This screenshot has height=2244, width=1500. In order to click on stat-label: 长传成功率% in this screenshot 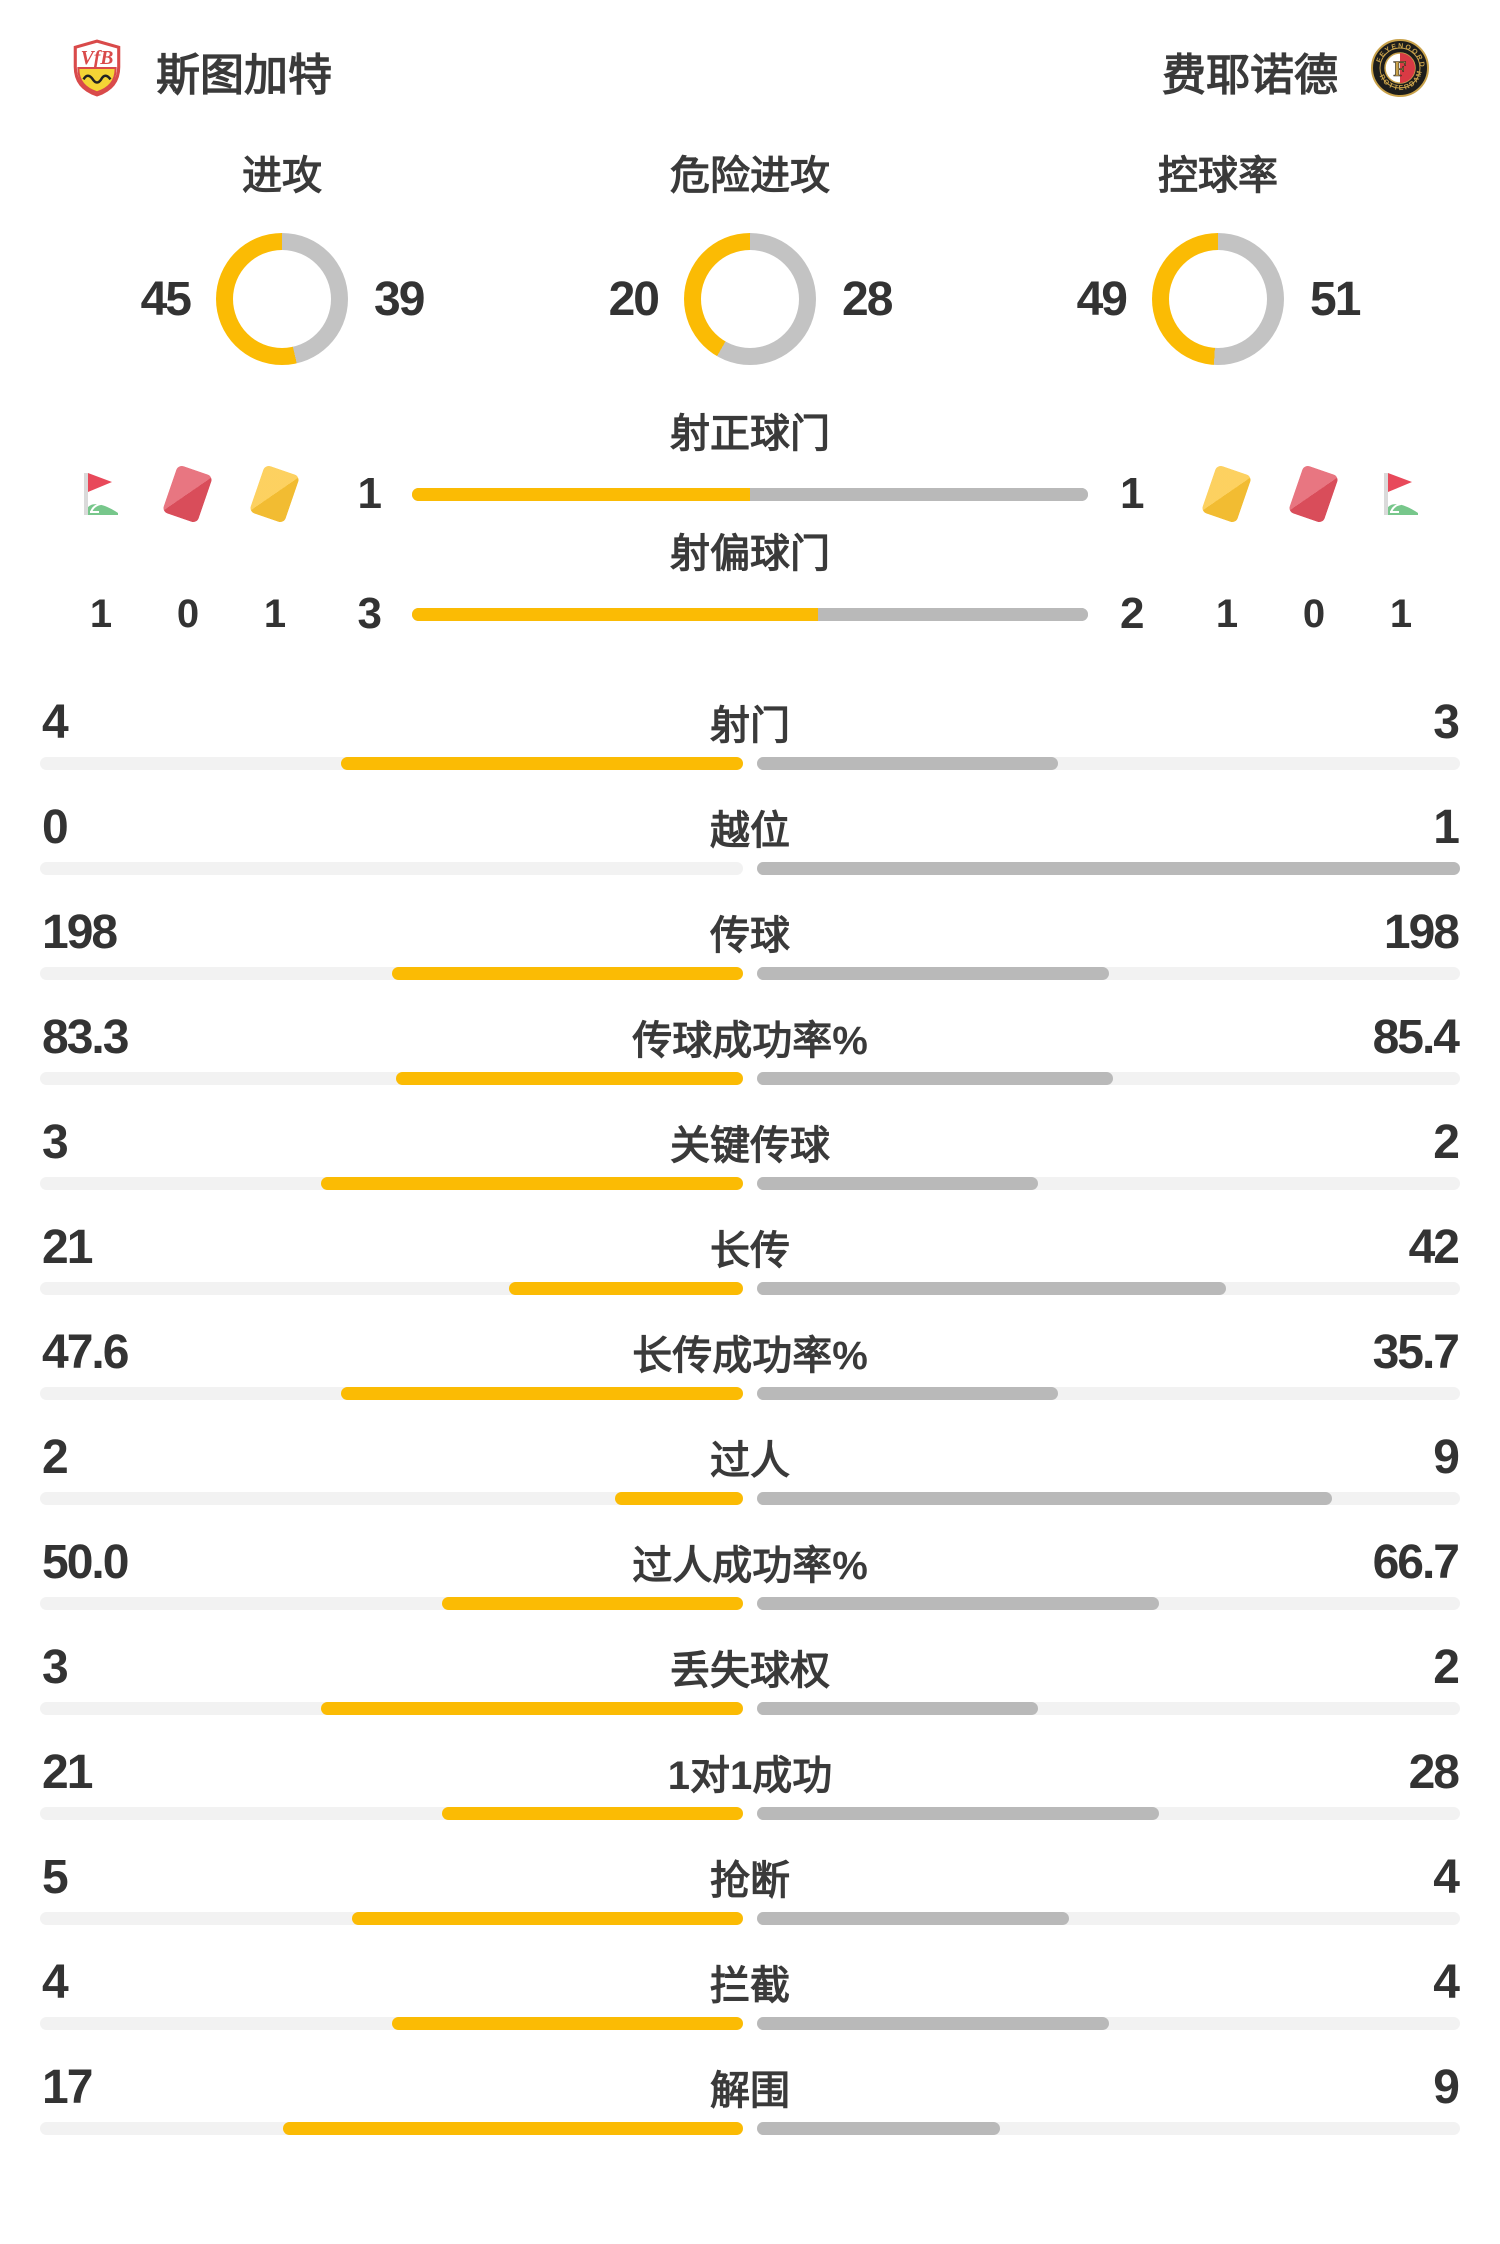, I will do `click(750, 1356)`.